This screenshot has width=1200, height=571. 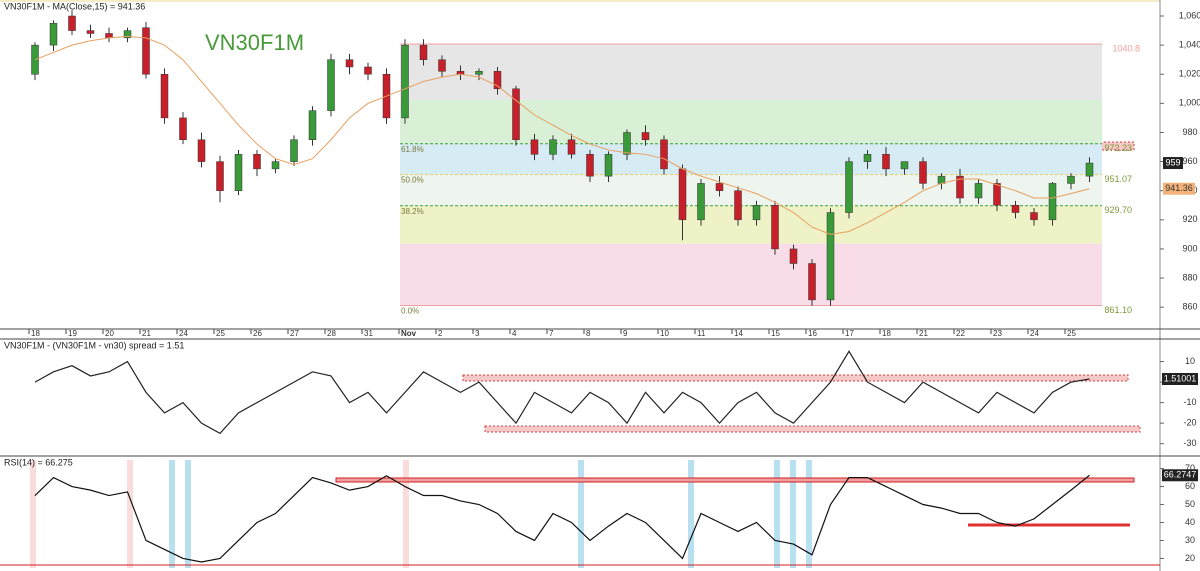 What do you see at coordinates (109, 333) in the screenshot?
I see `x-tick-label: 20` at bounding box center [109, 333].